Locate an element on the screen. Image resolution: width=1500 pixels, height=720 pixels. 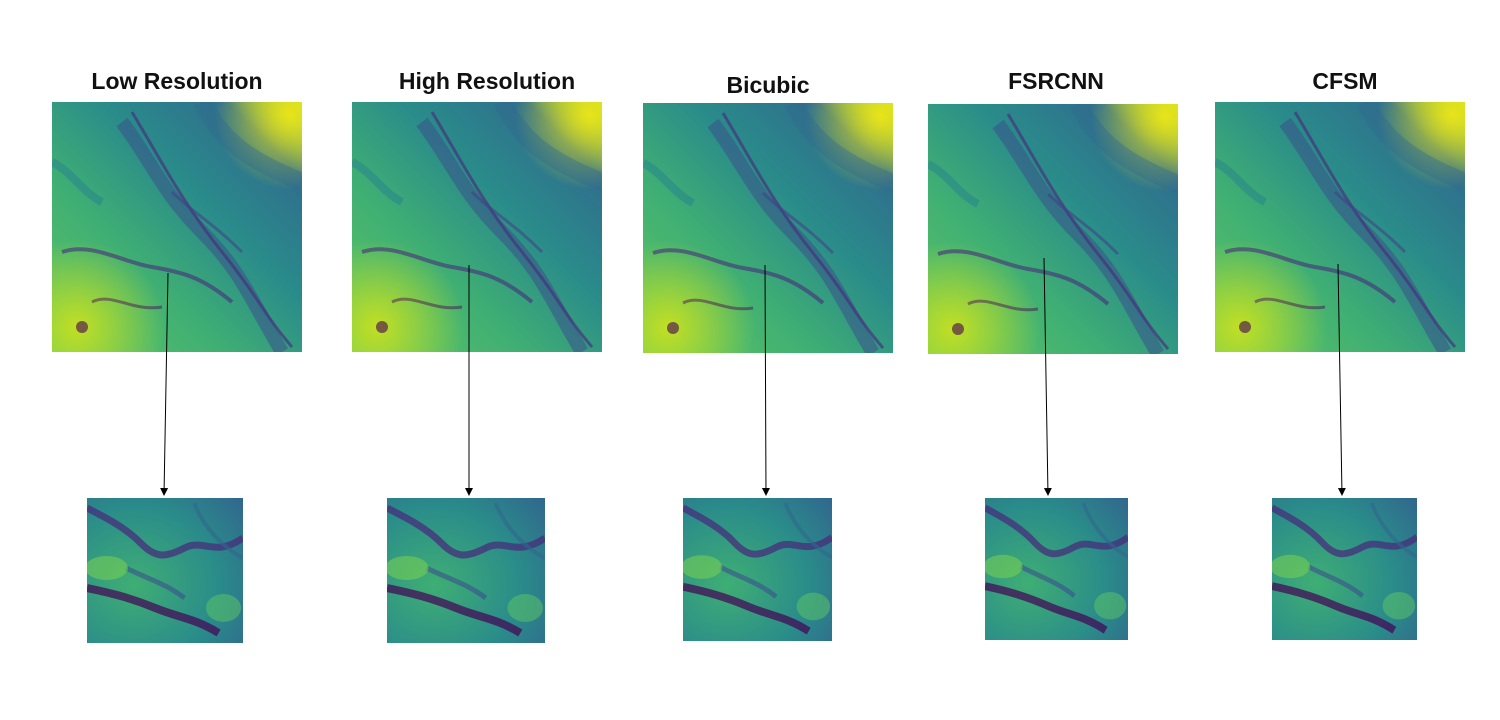
arrow-bicubic is located at coordinates (765, 380).